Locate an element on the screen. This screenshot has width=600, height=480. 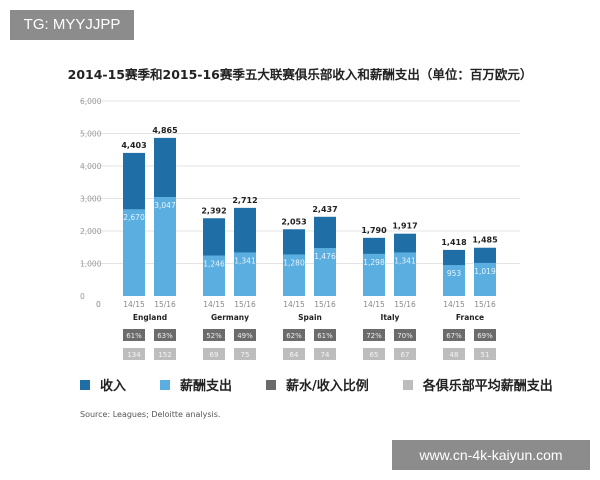
ratio-label: 69% is located at coordinates (485, 336).